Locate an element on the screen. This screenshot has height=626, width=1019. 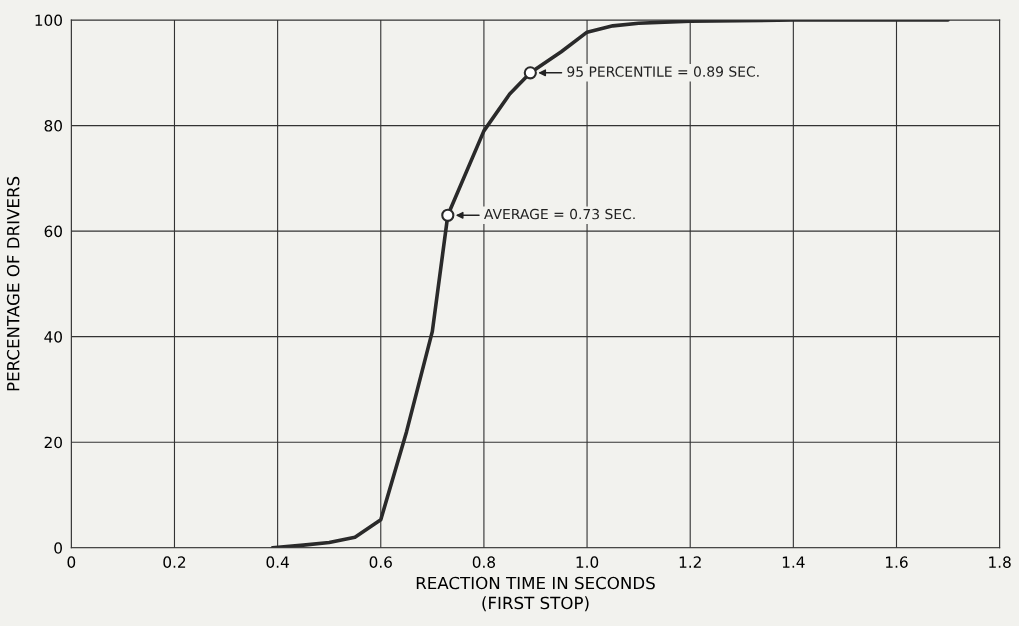
x-tick-label: 0 is located at coordinates (71, 562).